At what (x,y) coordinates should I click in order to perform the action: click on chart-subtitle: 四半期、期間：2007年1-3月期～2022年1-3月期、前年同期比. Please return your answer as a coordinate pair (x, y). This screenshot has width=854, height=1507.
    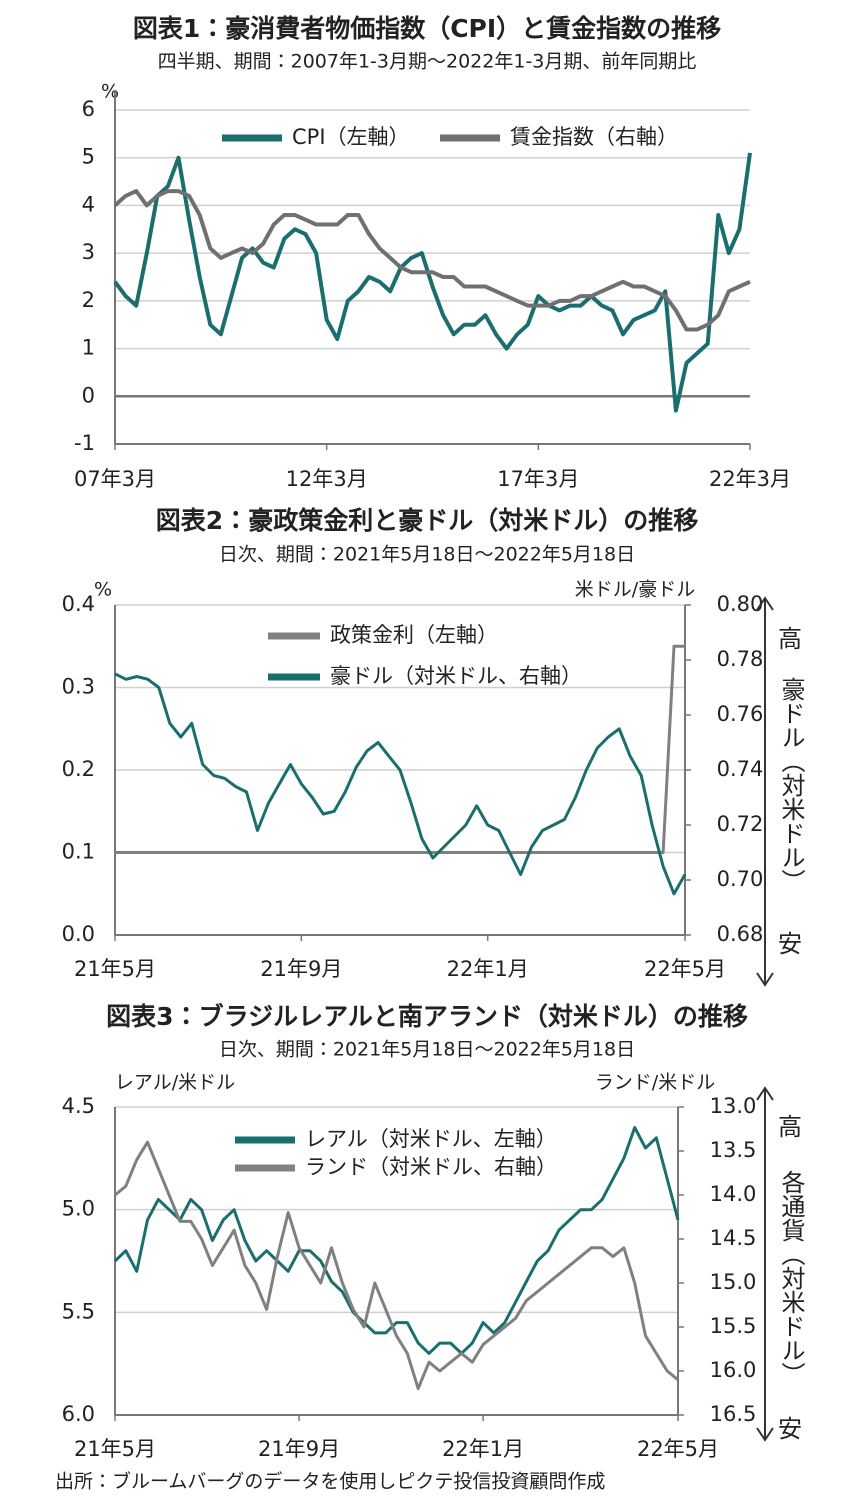
    Looking at the image, I should click on (427, 62).